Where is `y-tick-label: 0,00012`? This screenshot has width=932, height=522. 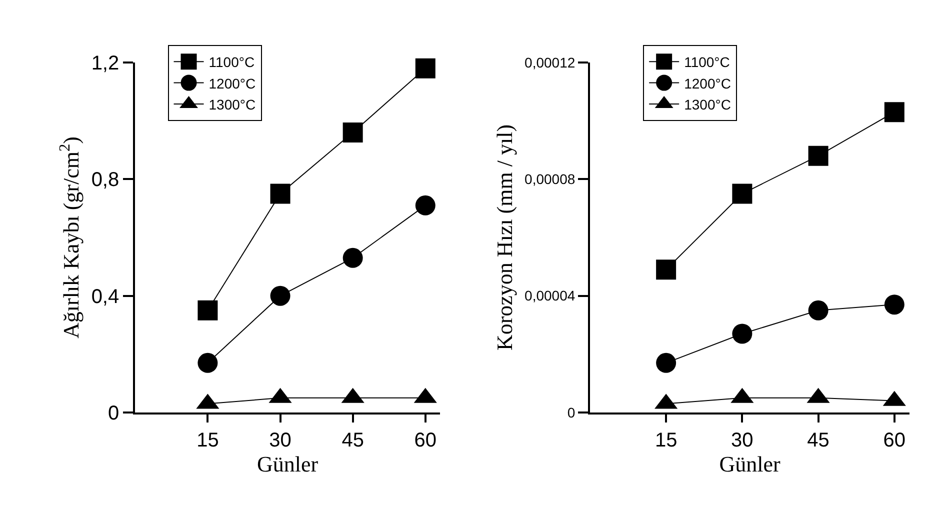 y-tick-label: 0,00012 is located at coordinates (550, 62).